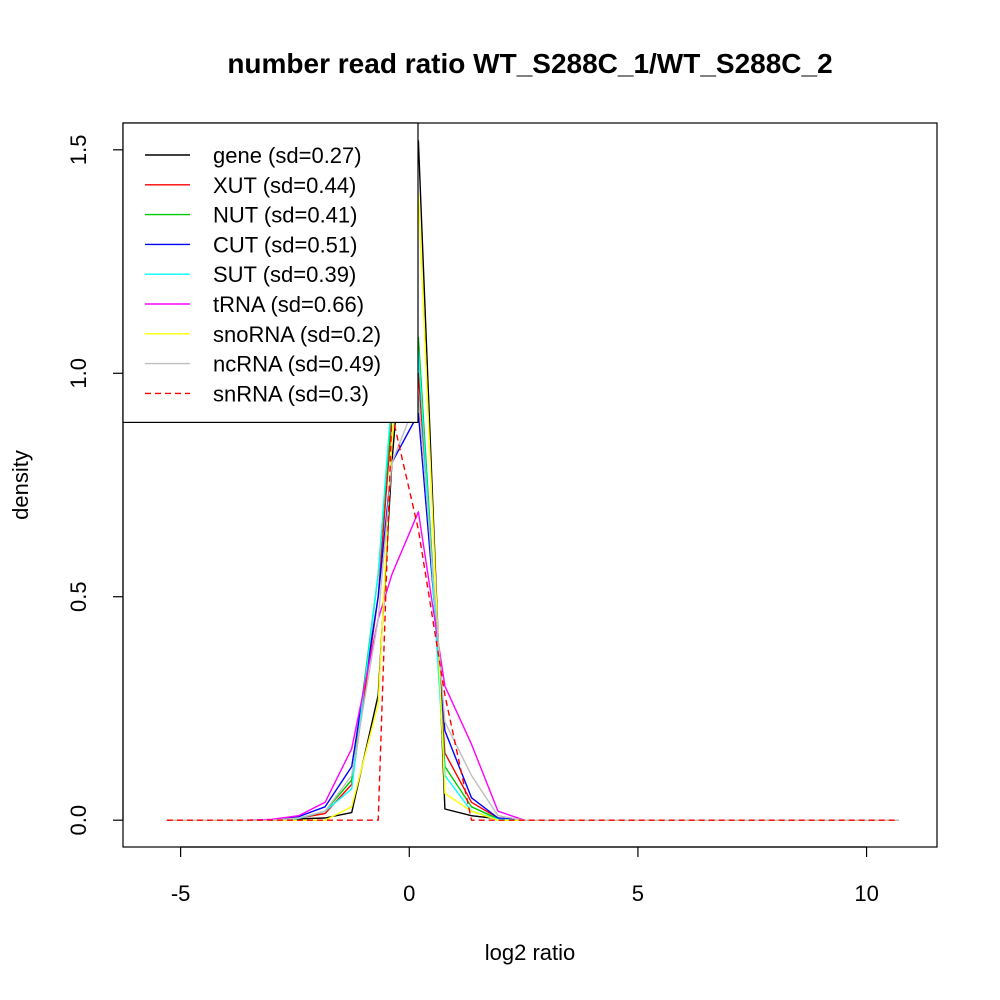  What do you see at coordinates (529, 63) in the screenshot?
I see `chart-title: number read ratio WT_S288C_1/WT_S288C_2` at bounding box center [529, 63].